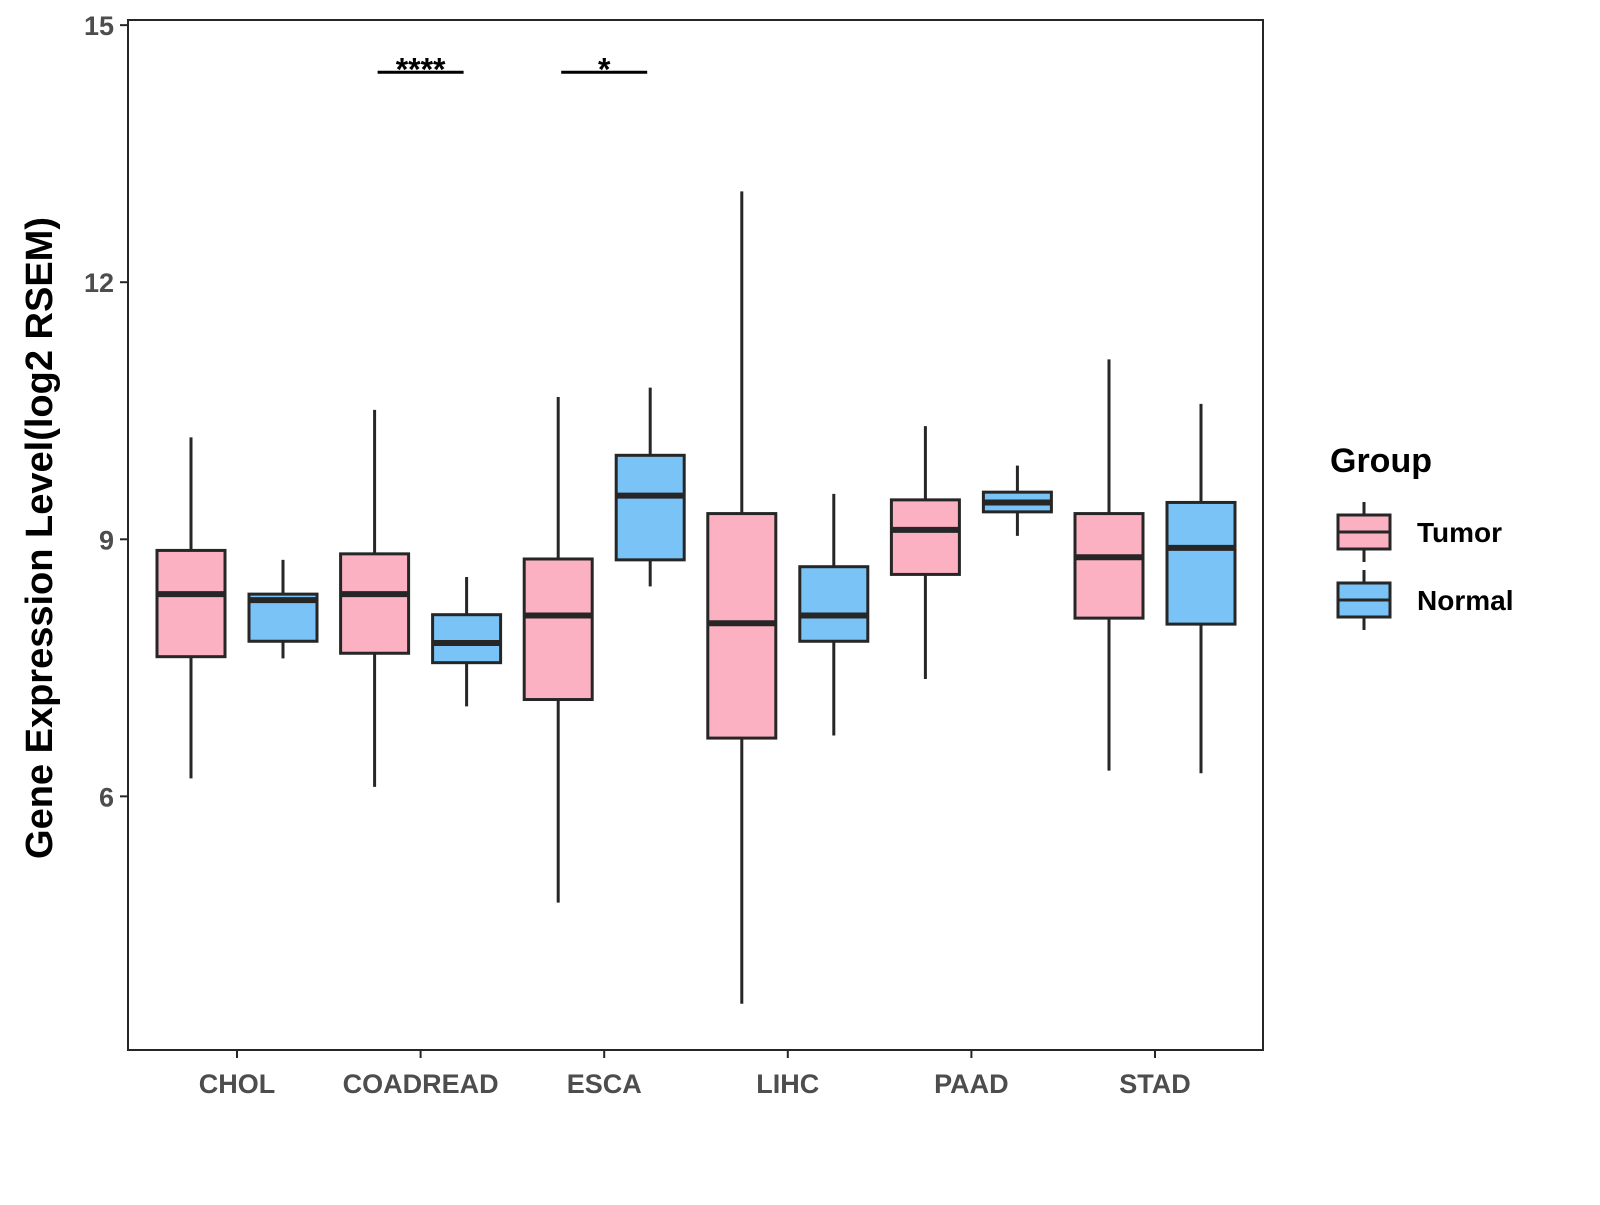 The width and height of the screenshot is (1600, 1205). I want to click on y-axis-label: Gene Expression Level(log2 RSEM), so click(40, 538).